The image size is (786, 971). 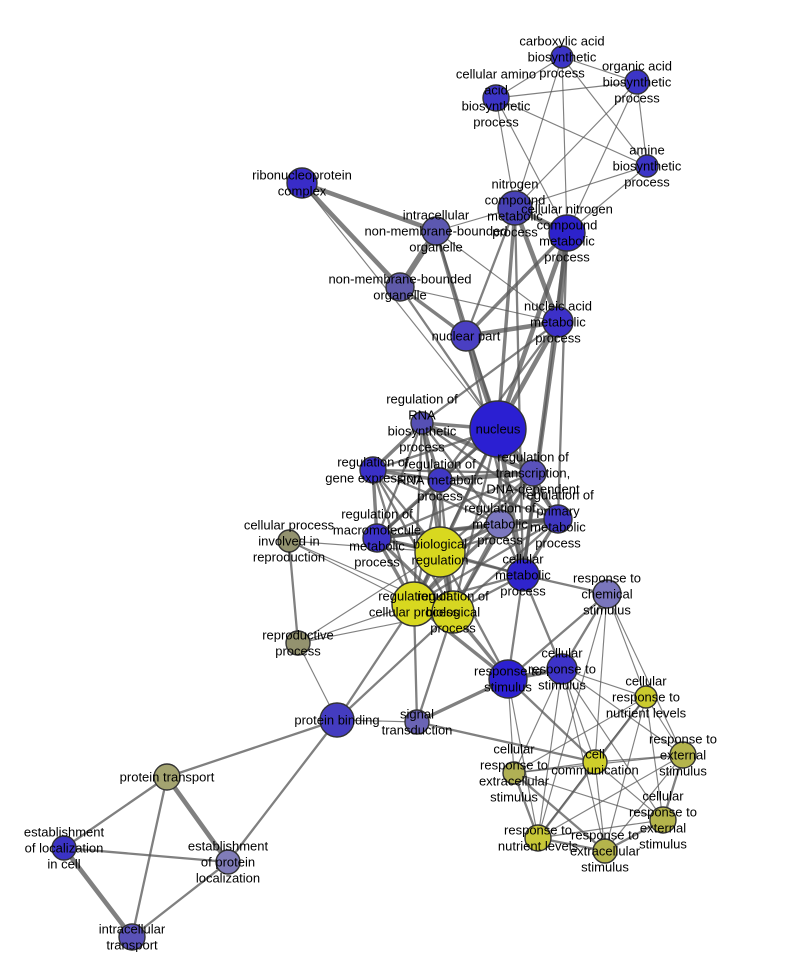 What do you see at coordinates (115, 812) in the screenshot?
I see `edge-protein-transport--establishment-of-localization-in-cell` at bounding box center [115, 812].